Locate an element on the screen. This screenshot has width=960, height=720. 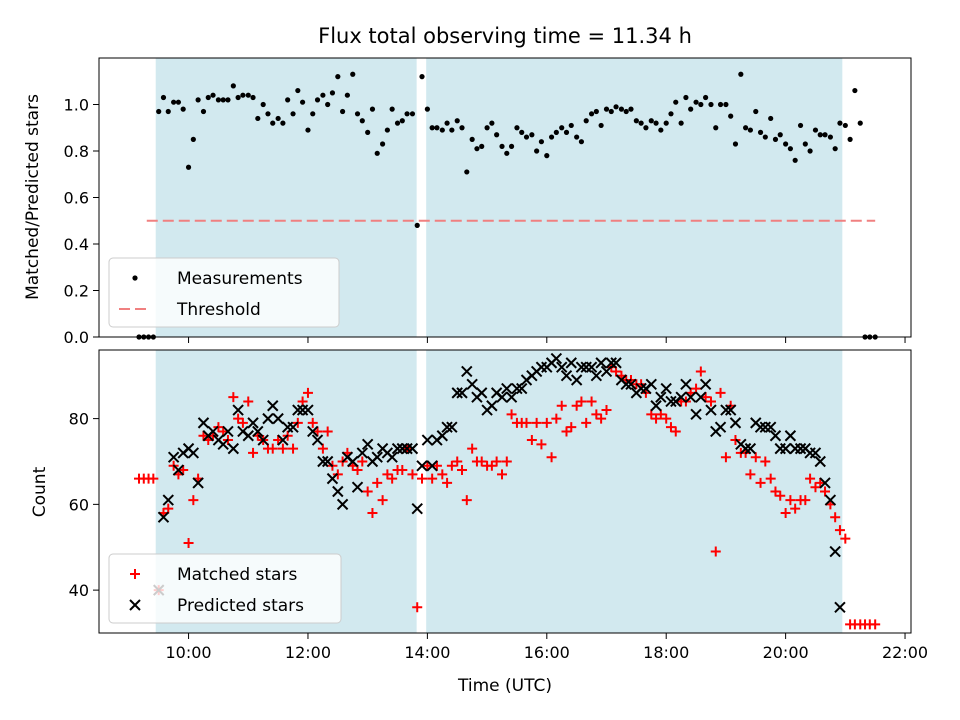
legend-label-1-0: Matched stars is located at coordinates (237, 575).